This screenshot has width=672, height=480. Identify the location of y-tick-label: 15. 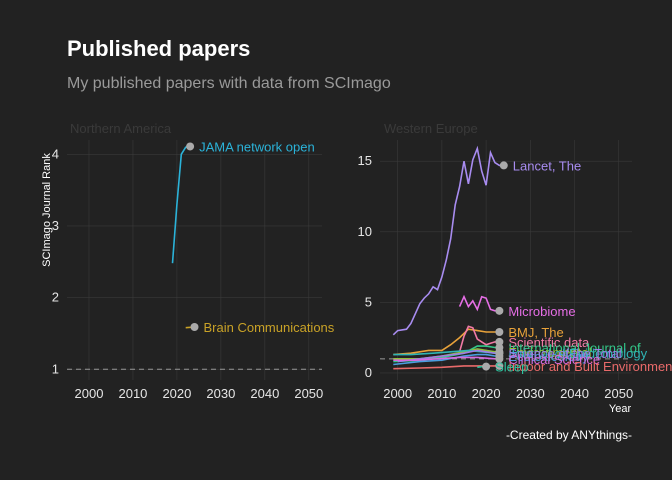
(365, 160).